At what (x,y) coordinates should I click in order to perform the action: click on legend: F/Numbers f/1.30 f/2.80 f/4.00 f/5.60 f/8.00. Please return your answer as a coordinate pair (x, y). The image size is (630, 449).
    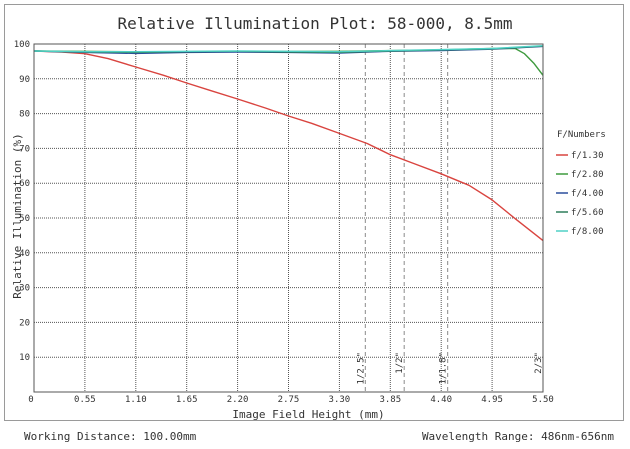
    Looking at the image, I should click on (581, 183).